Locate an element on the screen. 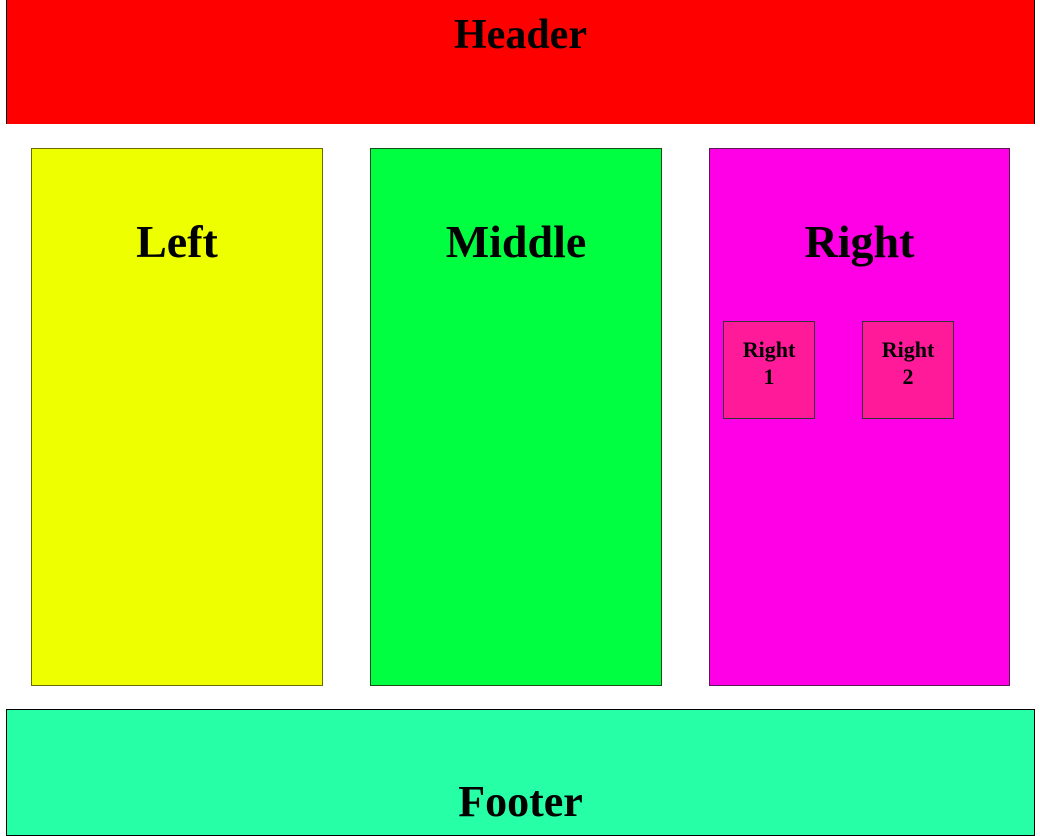 The image size is (1040, 836). header-section: Header is located at coordinates (520, 62).